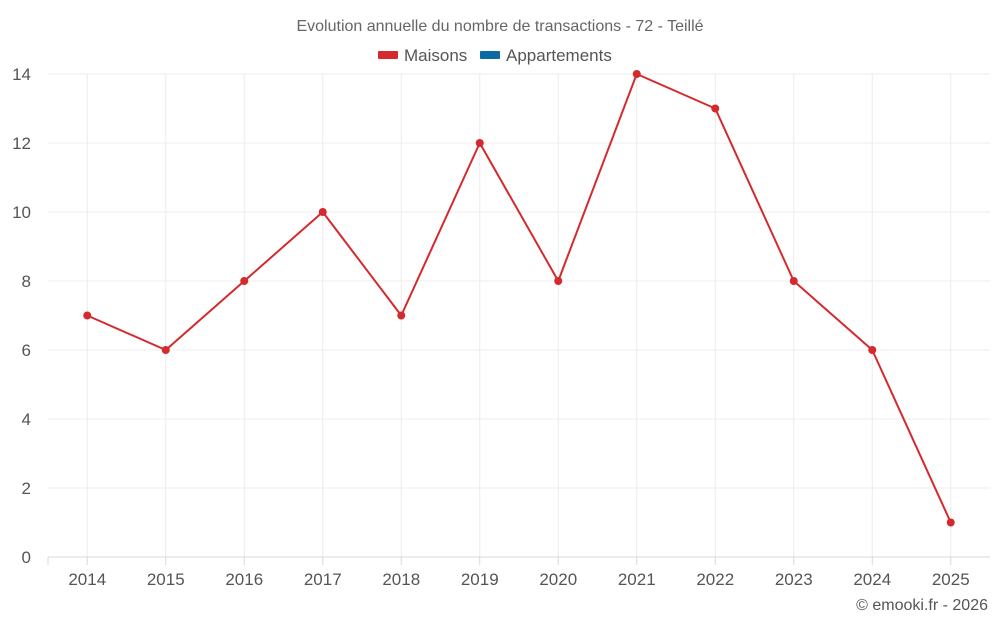 The height and width of the screenshot is (630, 1000). Describe the element at coordinates (21, 74) in the screenshot. I see `y-tick-label: 14` at that location.